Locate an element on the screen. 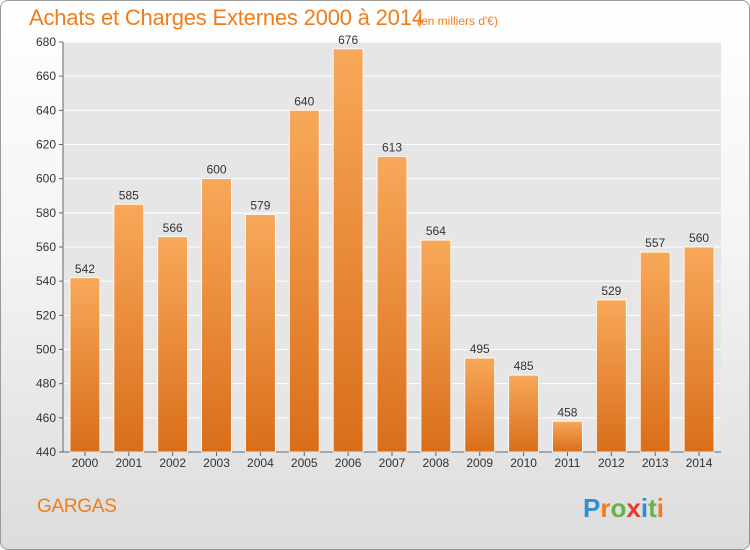 The width and height of the screenshot is (750, 550). x-tick-label: 2009 is located at coordinates (479, 463).